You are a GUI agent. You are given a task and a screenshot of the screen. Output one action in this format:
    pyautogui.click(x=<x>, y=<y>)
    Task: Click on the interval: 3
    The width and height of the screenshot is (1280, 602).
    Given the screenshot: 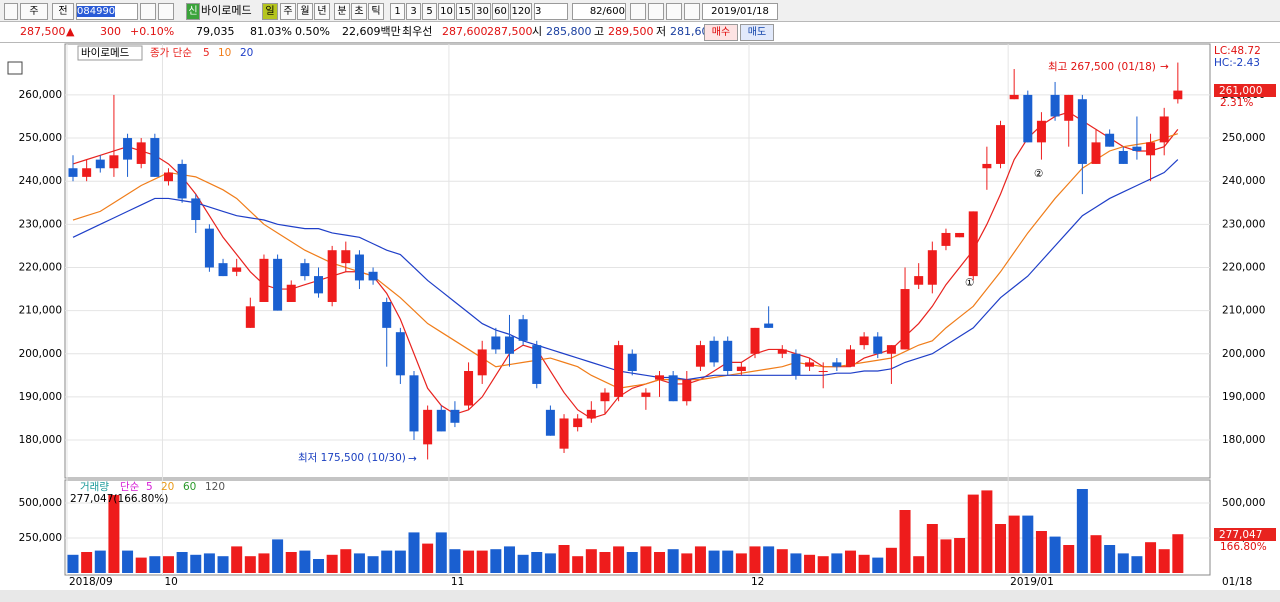 What is the action you would take?
    pyautogui.click(x=413, y=11)
    